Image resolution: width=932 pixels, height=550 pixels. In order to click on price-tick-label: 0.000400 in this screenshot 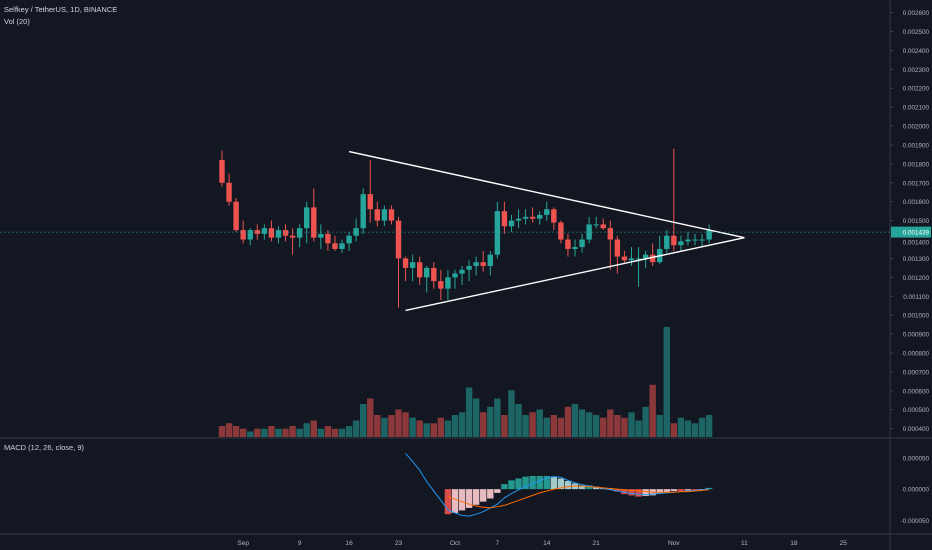, I will do `click(916, 429)`.